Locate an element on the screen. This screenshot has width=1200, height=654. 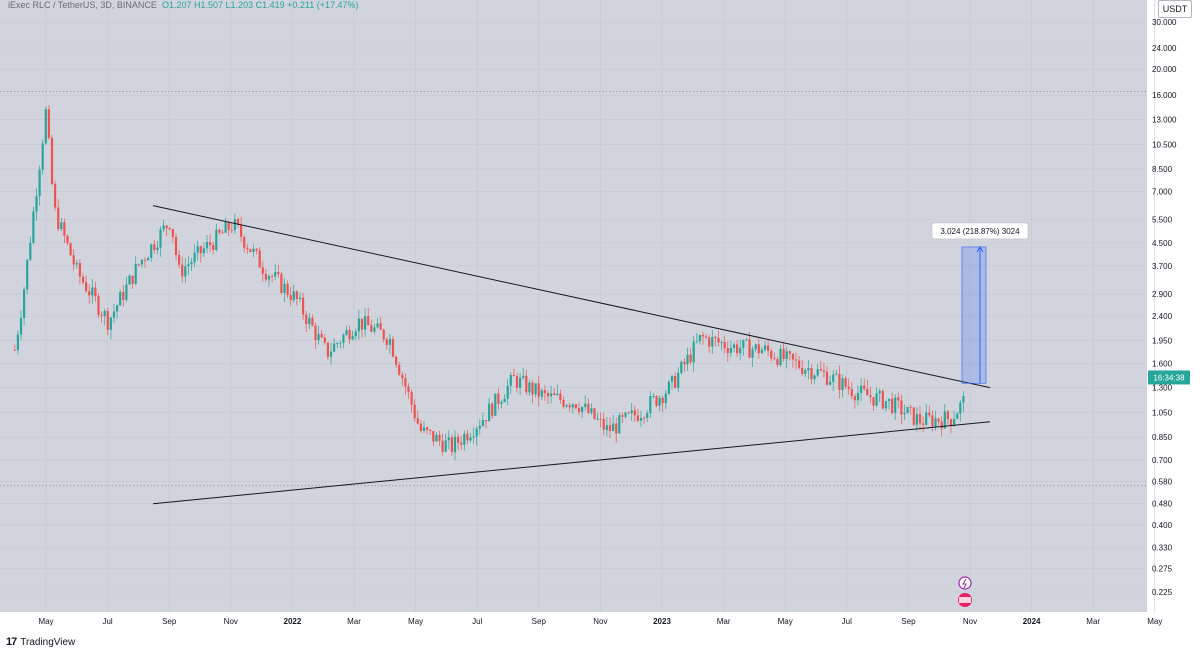
interval: 3D is located at coordinates (106, 5).